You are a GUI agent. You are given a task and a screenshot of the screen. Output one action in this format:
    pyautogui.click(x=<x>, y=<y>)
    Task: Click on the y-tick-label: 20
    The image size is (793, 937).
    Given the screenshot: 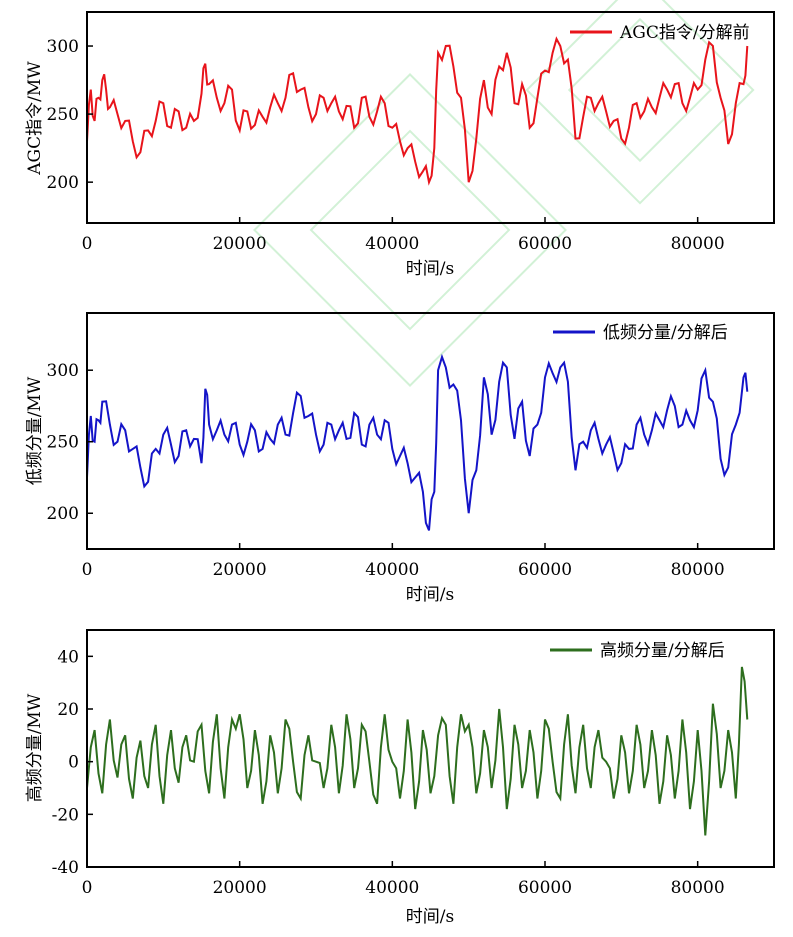 What is the action you would take?
    pyautogui.click(x=68, y=710)
    